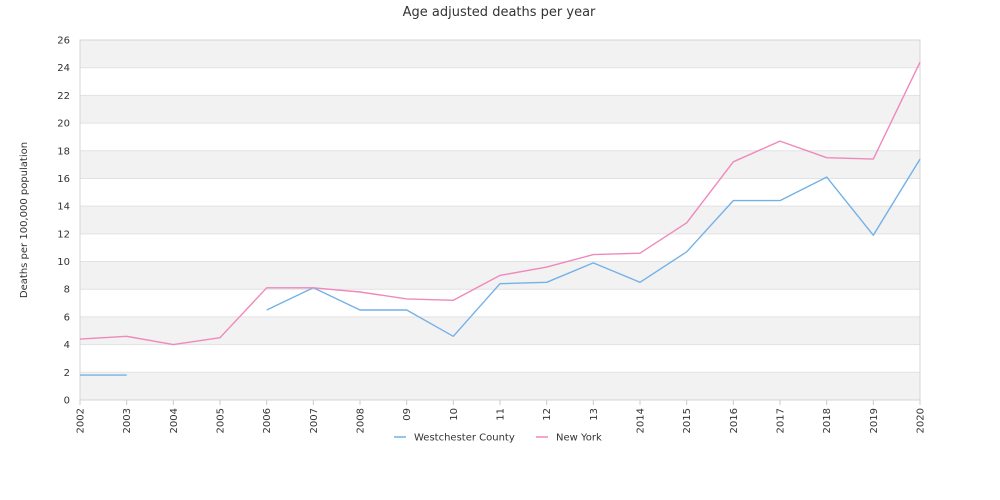 The image size is (1000, 500). What do you see at coordinates (67, 317) in the screenshot?
I see `y-tick-label: 6` at bounding box center [67, 317].